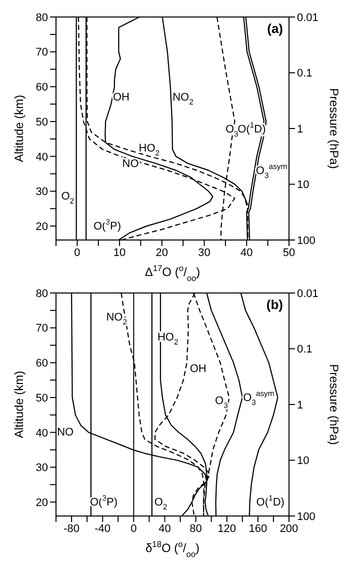 Image resolution: width=353 pixels, height=567 pixels. I want to click on x-tick-label: 160, so click(258, 528).